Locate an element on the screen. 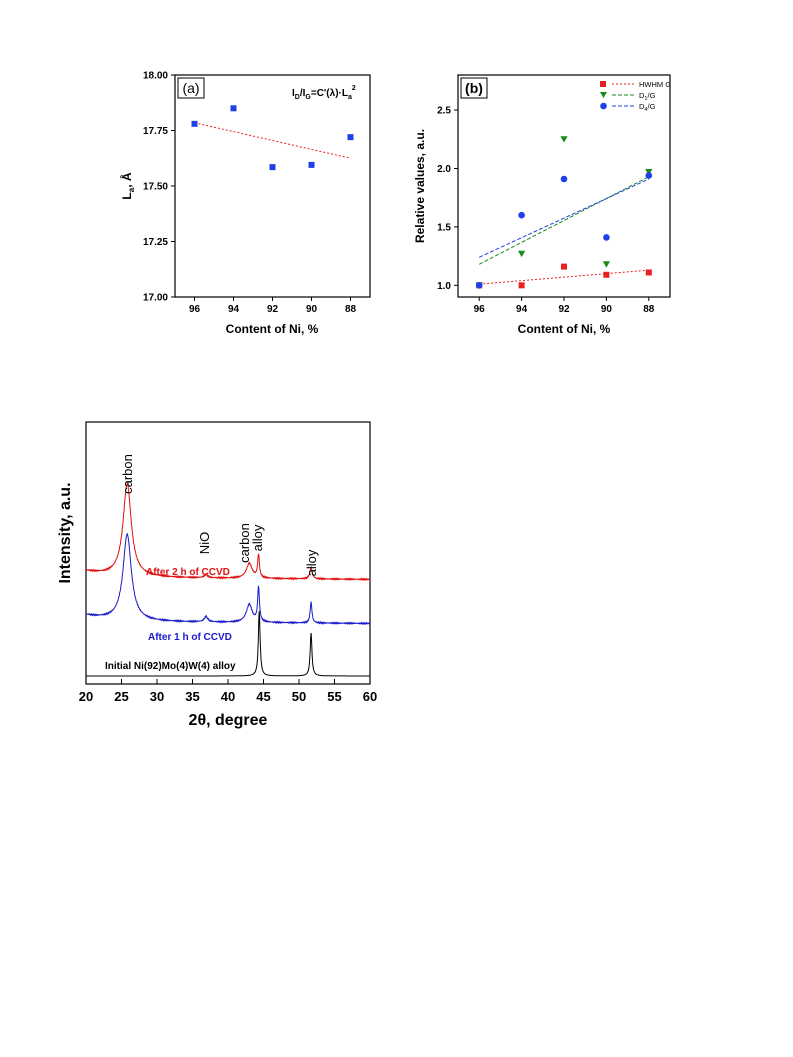 Image resolution: width=793 pixels, height=1057 pixels. panel-a-formula: ID/IG=C'(λ)·La2 is located at coordinates (324, 93).